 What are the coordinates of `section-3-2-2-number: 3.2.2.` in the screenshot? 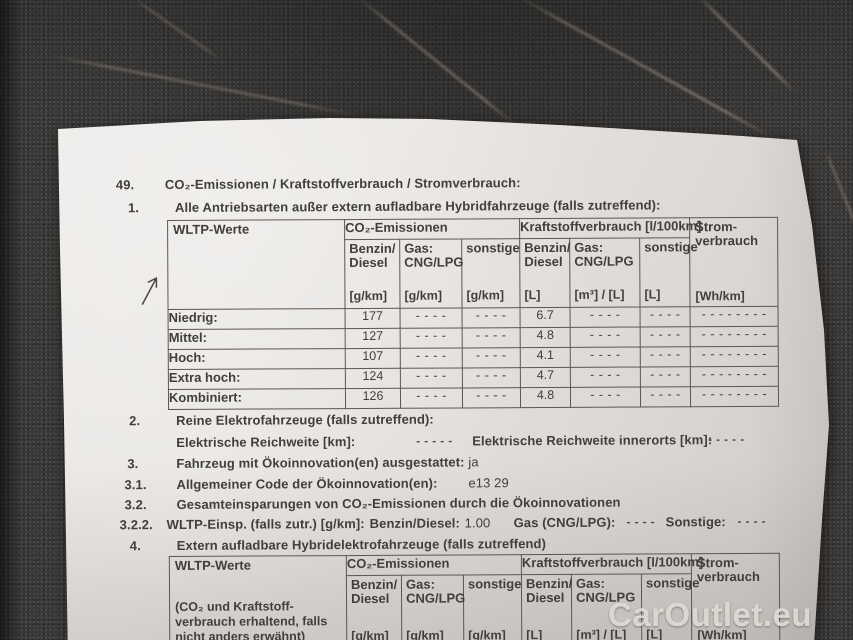 It's located at (136, 525).